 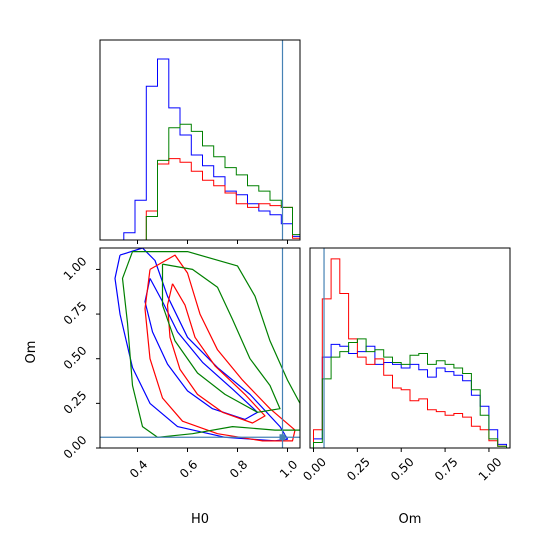 What do you see at coordinates (75, 447) in the screenshot?
I see `y-tick-label: 0.00` at bounding box center [75, 447].